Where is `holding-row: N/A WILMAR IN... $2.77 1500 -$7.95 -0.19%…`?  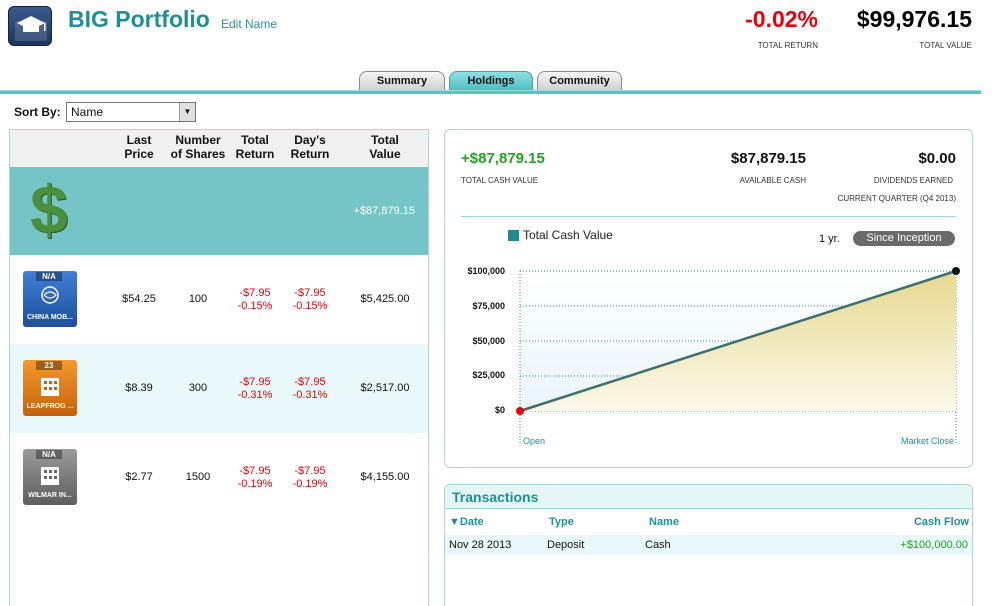
holding-row: N/A WILMAR IN... $2.77 1500 -$7.95 -0.19%… is located at coordinates (219, 477).